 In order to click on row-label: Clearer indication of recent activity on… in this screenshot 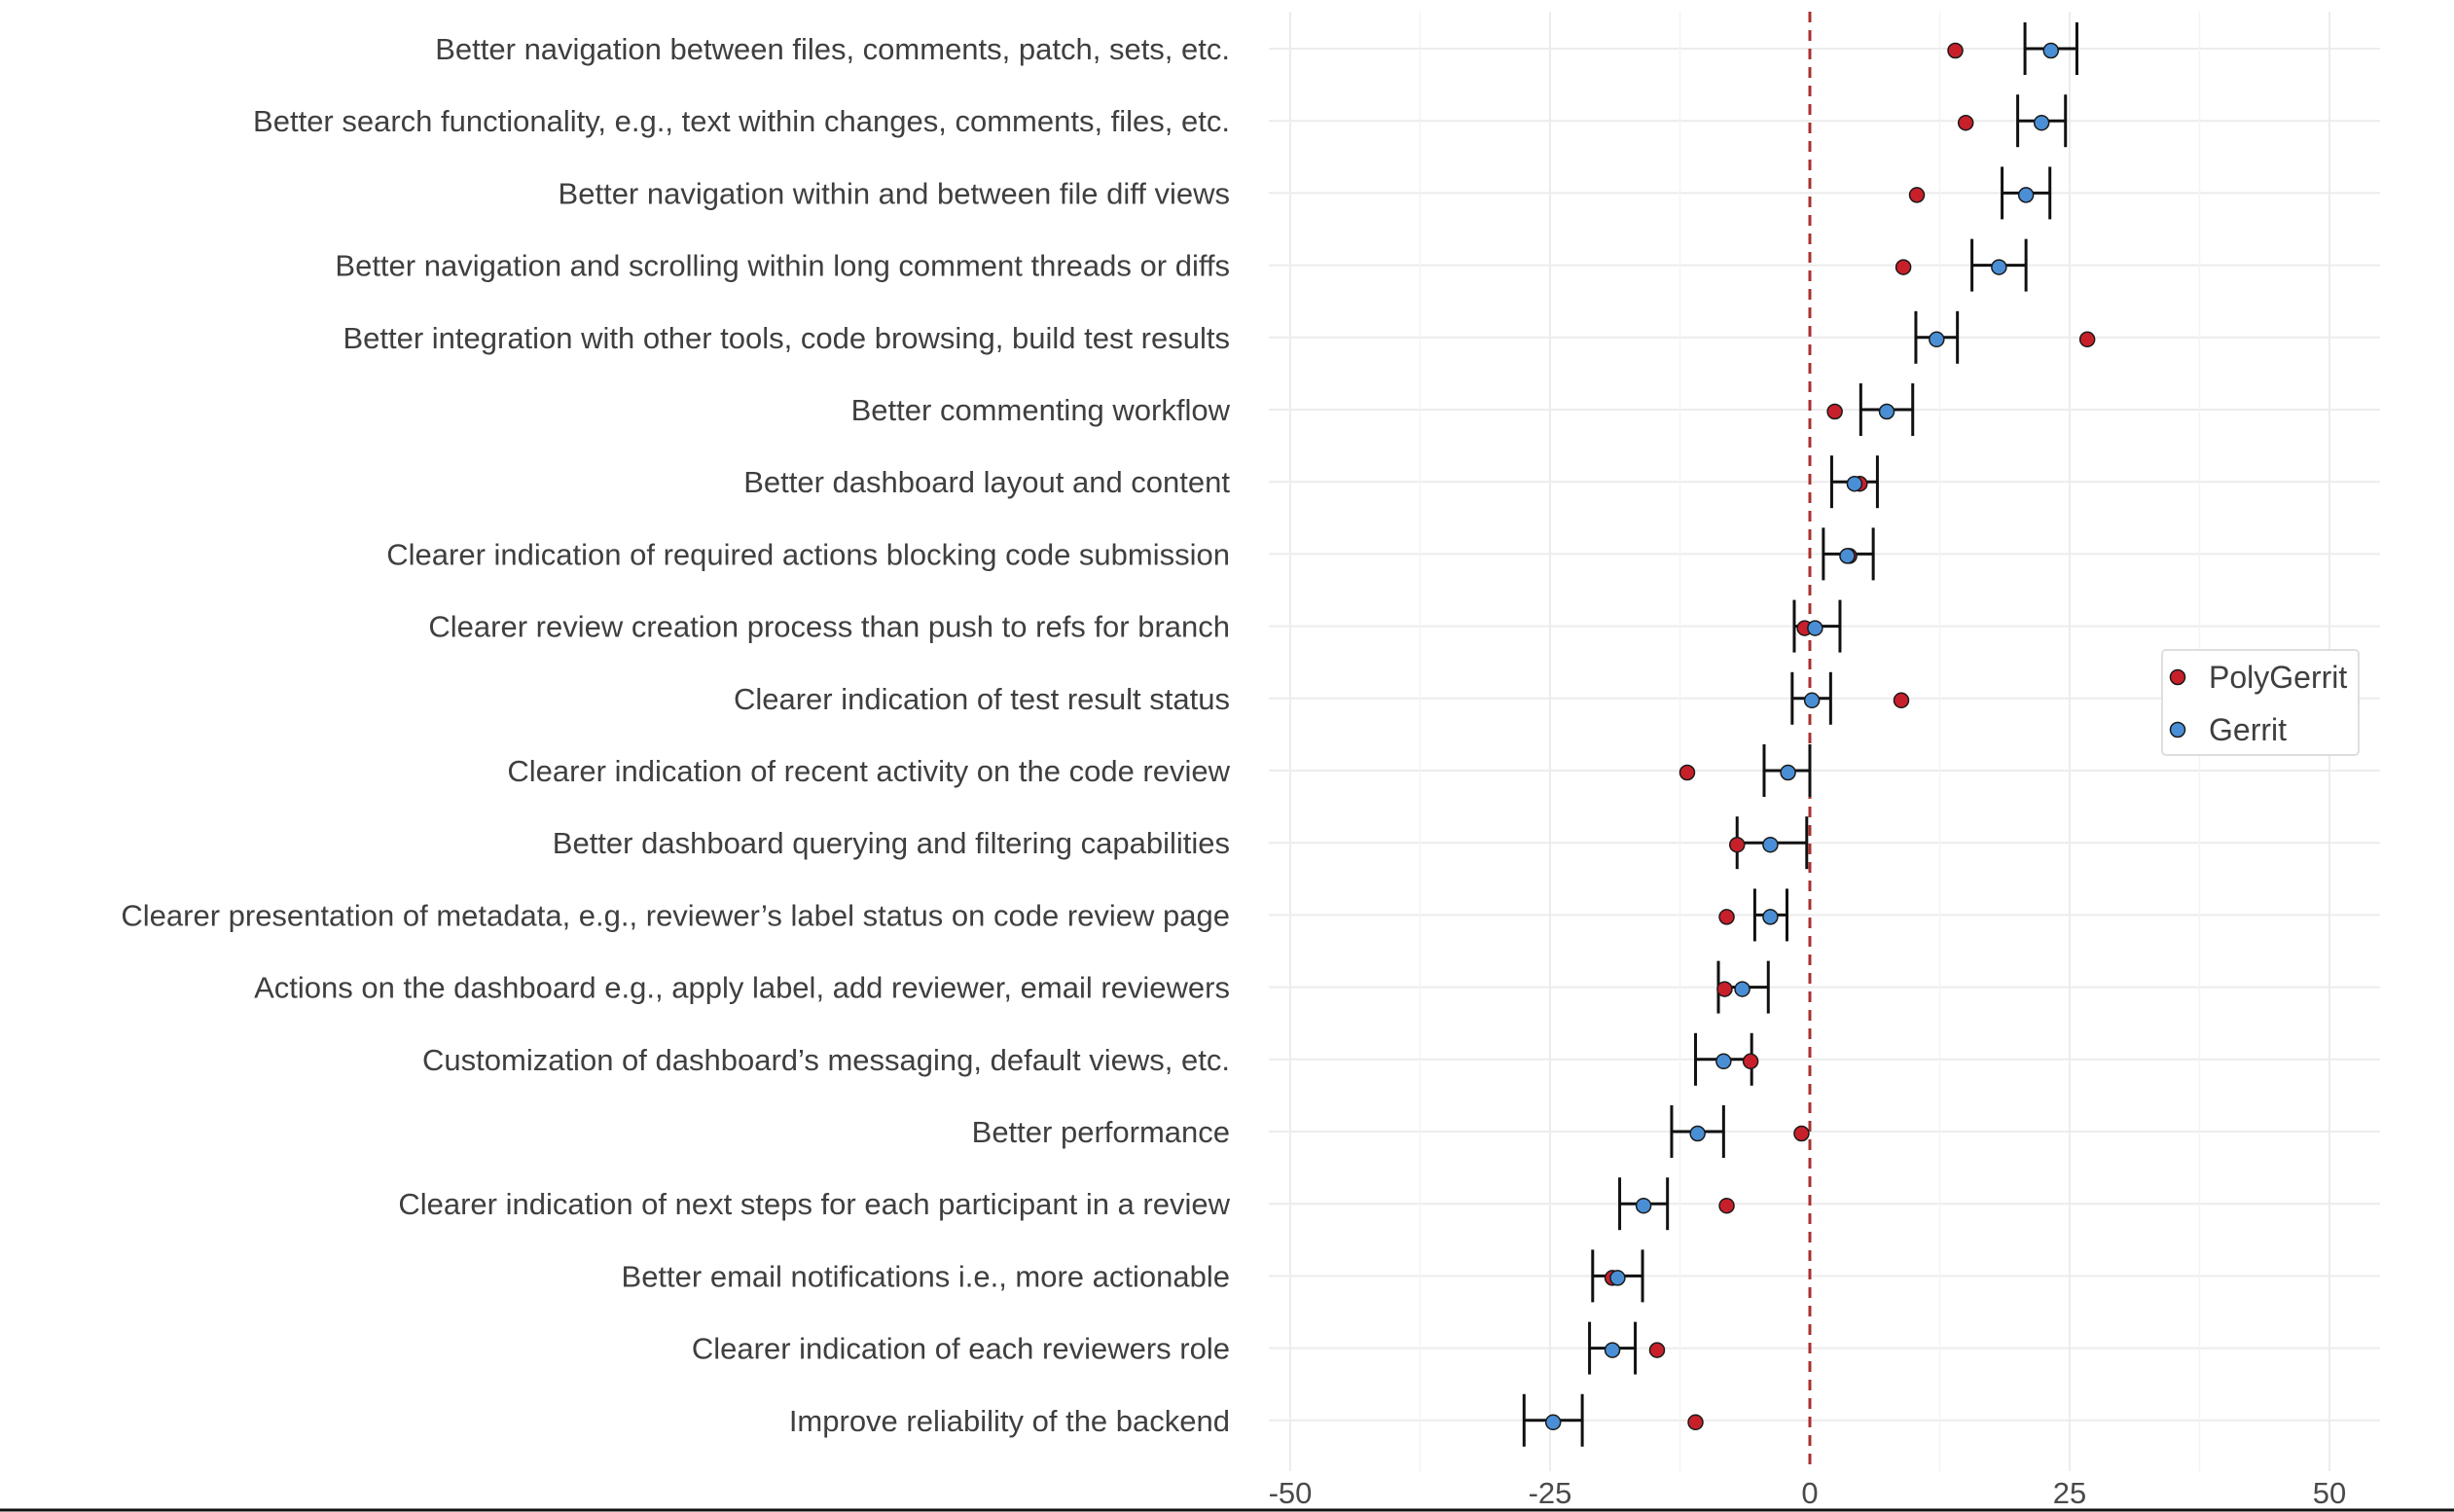, I will do `click(868, 771)`.